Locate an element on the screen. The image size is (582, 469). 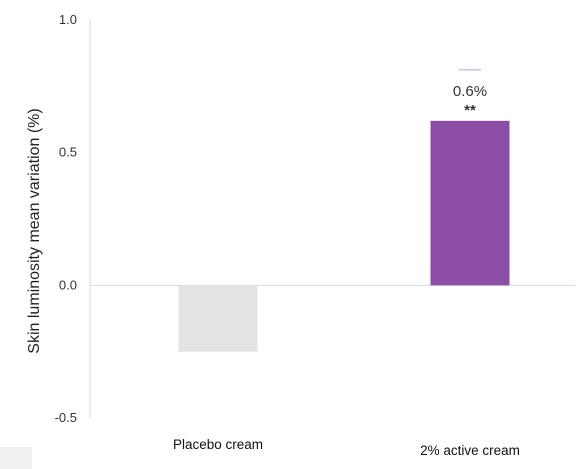
y-tick-label: -0.5 is located at coordinates (66, 417).